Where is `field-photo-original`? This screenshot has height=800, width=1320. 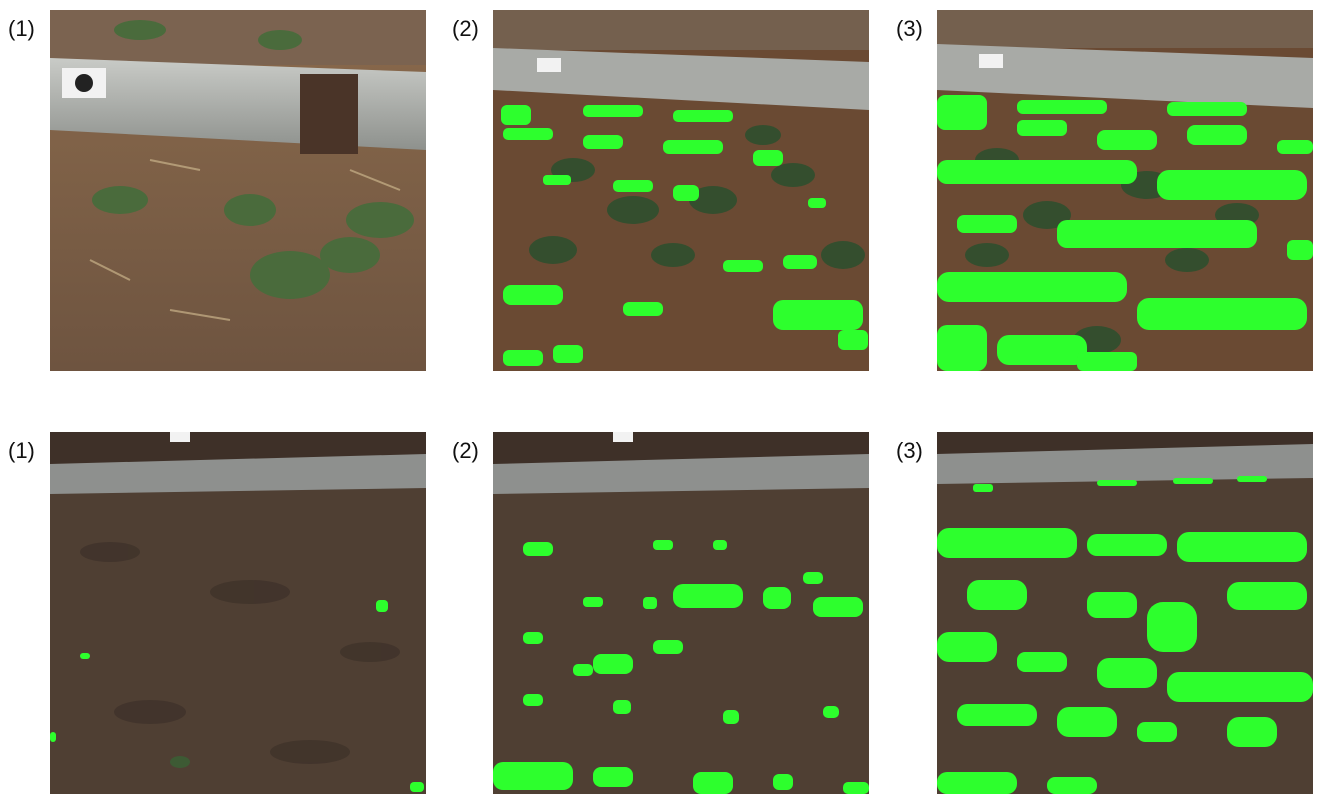
field-photo-original is located at coordinates (238, 190).